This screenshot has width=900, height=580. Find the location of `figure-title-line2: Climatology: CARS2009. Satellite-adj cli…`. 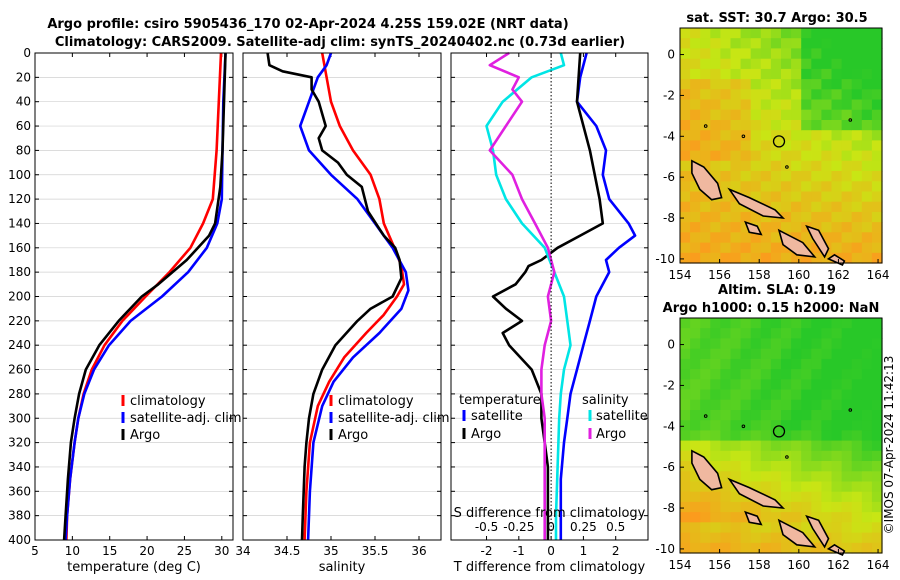

figure-title-line2: Climatology: CARS2009. Satellite-adj cli… is located at coordinates (340, 42).